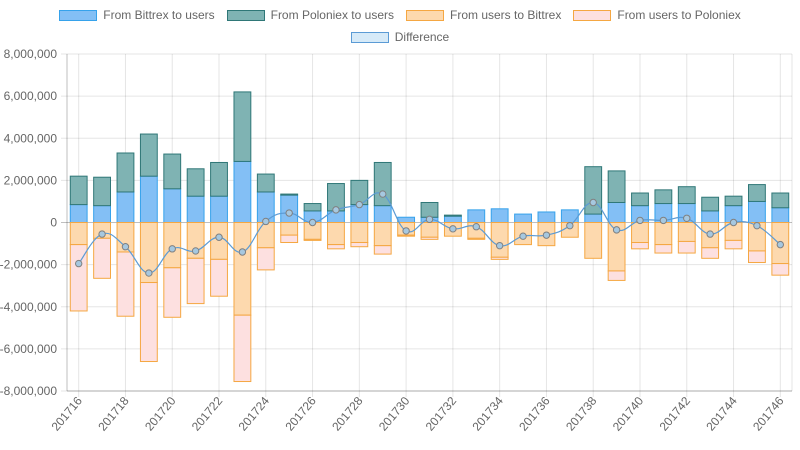 This screenshot has width=800, height=450. Describe the element at coordinates (31, 96) in the screenshot. I see `y-tick-label: 6,000,000` at that location.